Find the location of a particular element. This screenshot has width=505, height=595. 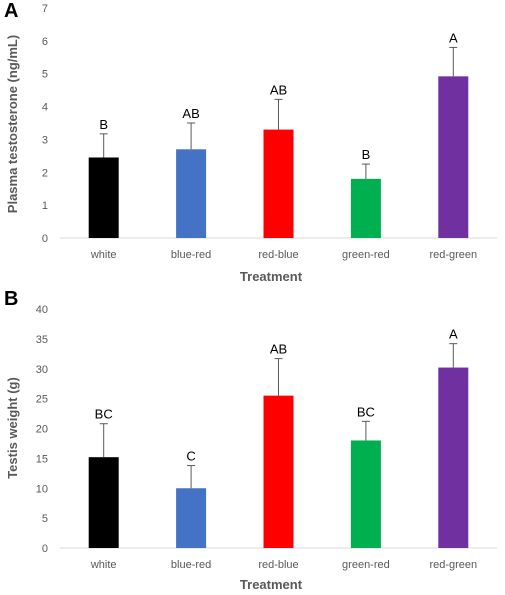

panel-a-category-label: red-green is located at coordinates (453, 255).